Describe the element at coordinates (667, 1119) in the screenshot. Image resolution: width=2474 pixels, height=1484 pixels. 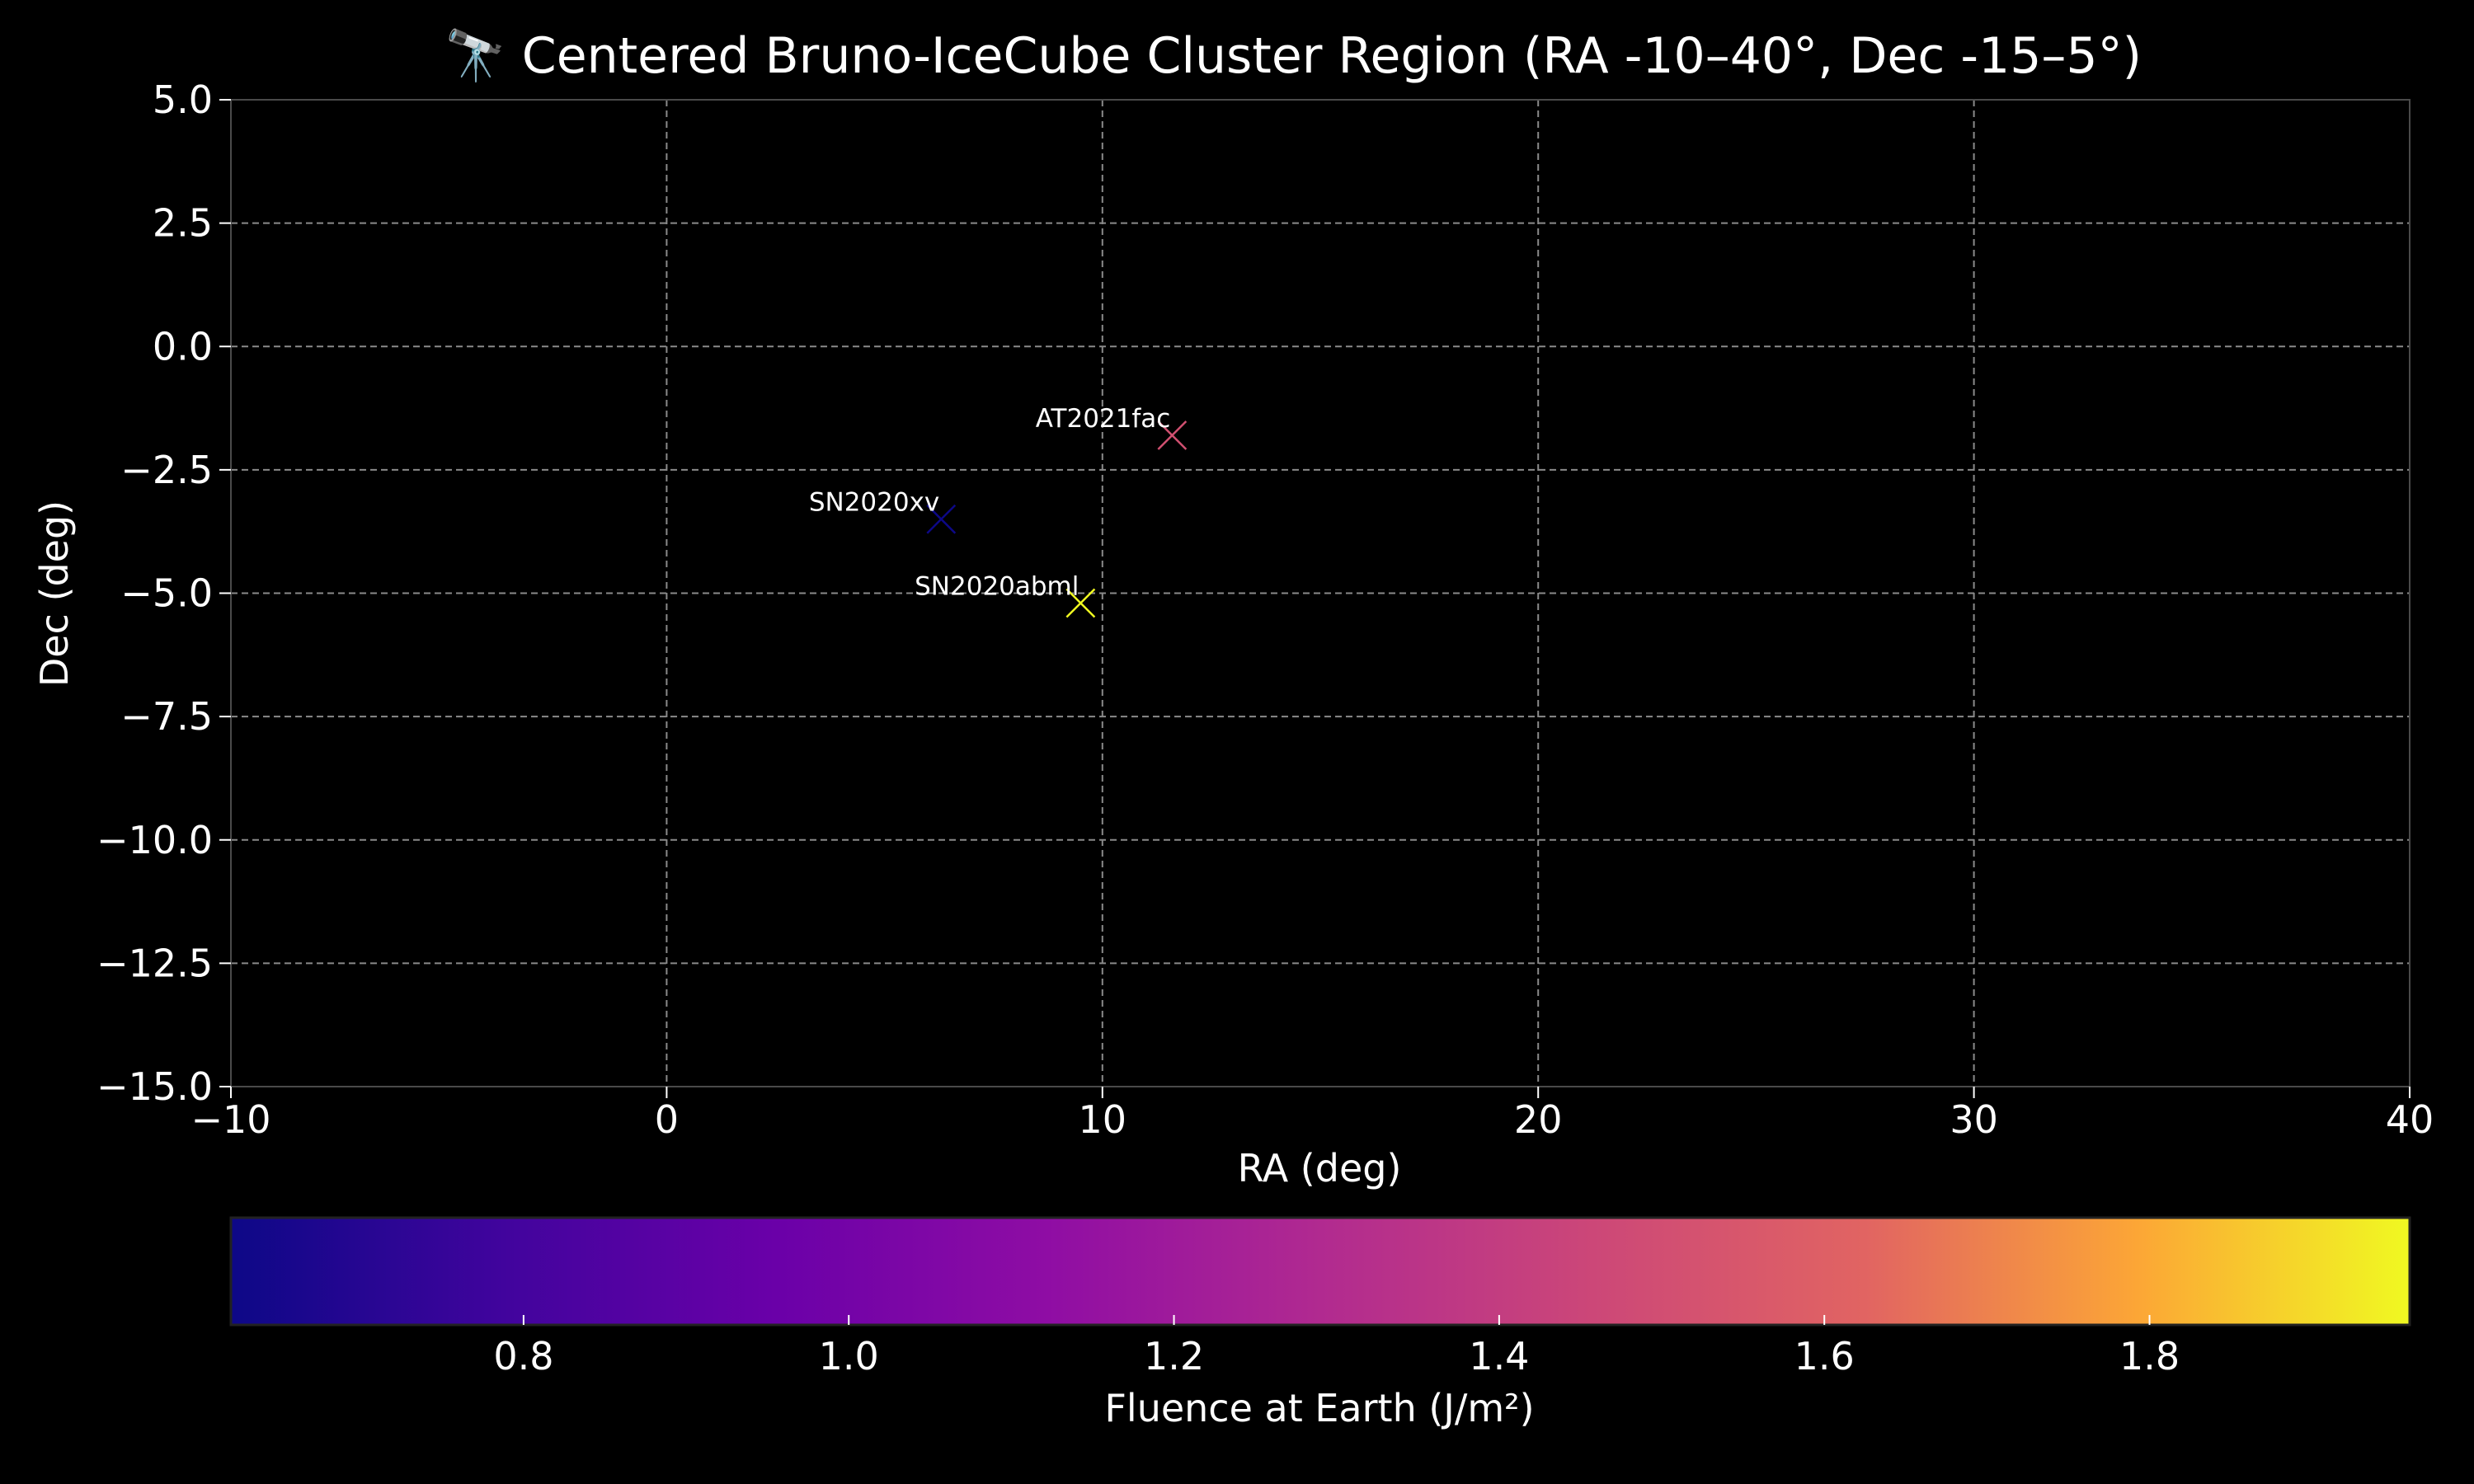
I see `x-tick-label: 0` at that location.